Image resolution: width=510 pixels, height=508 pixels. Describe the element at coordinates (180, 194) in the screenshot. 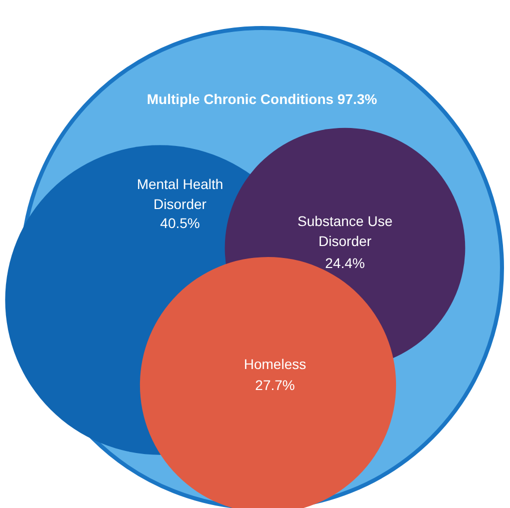

I see `category-label: Mental Health Disorder` at that location.